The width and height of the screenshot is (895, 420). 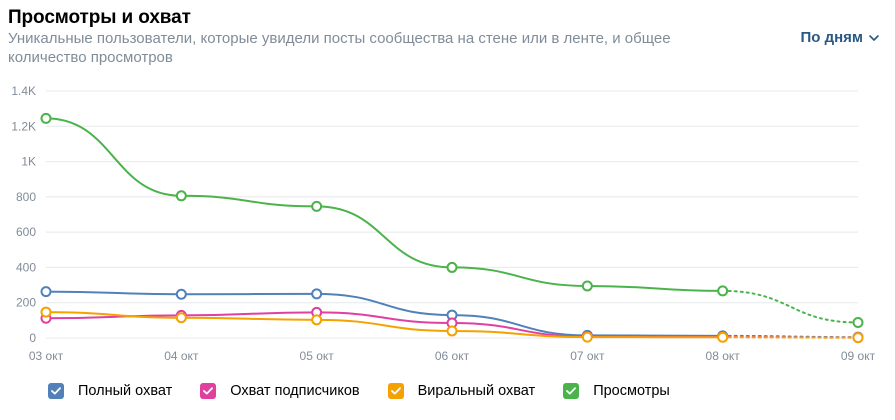 What do you see at coordinates (452, 356) in the screenshot?
I see `x-tick-label: 06 окт` at bounding box center [452, 356].